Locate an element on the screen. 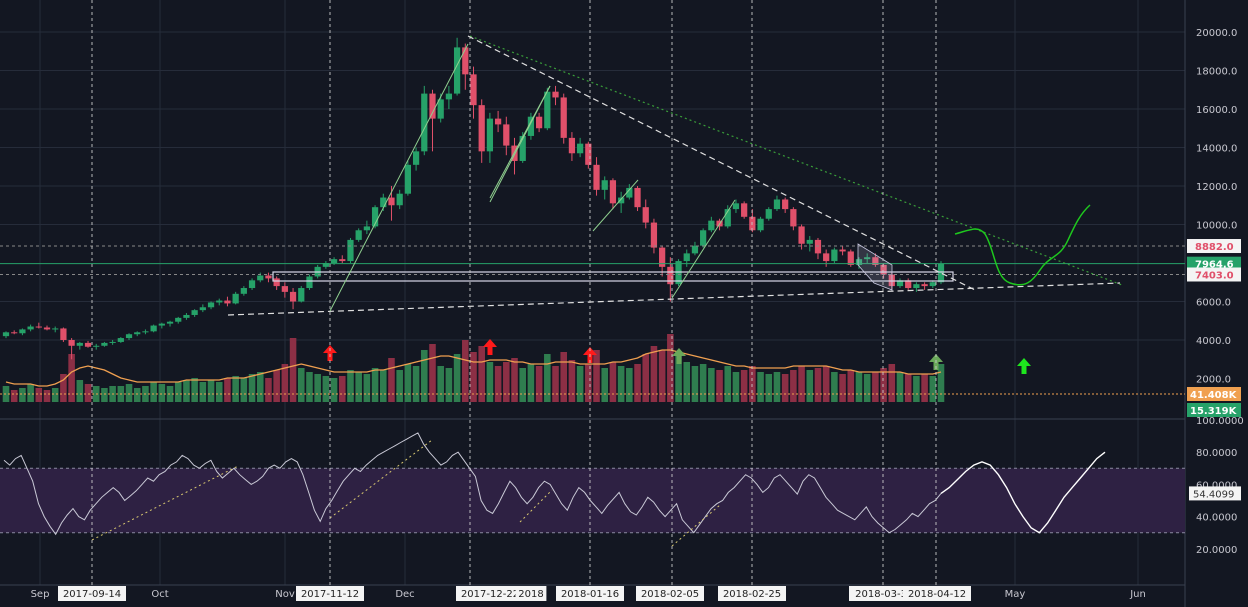  price-tick-label: 6000.0 is located at coordinates (1213, 303).